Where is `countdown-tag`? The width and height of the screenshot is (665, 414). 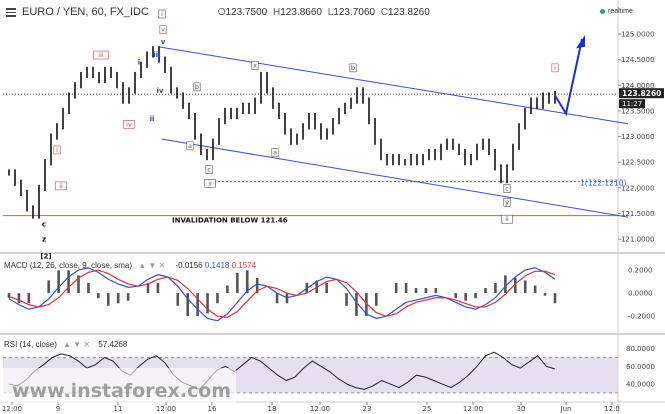
countdown-tag is located at coordinates (632, 104).